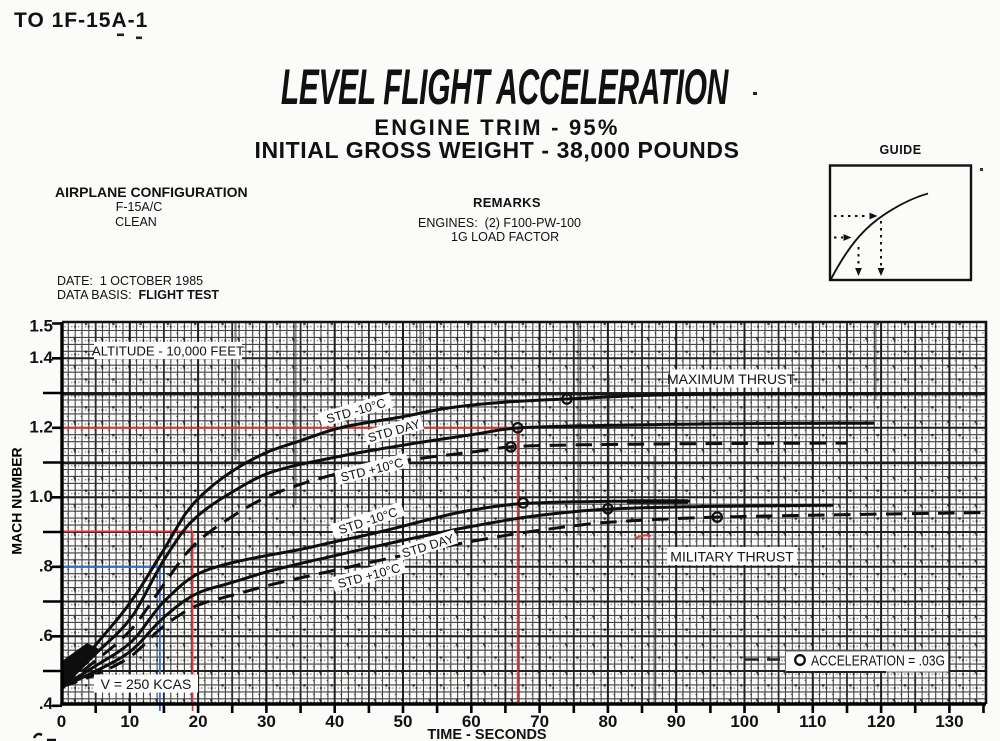  I want to click on svg-text: 30, so click(266, 721).